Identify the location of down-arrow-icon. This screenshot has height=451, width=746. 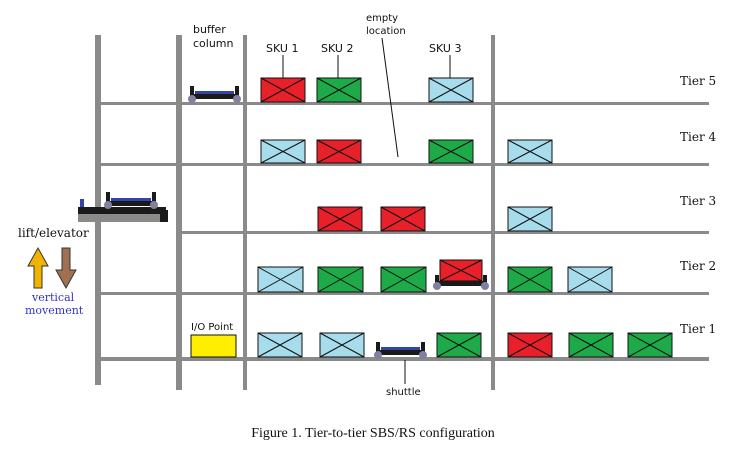
(66, 268).